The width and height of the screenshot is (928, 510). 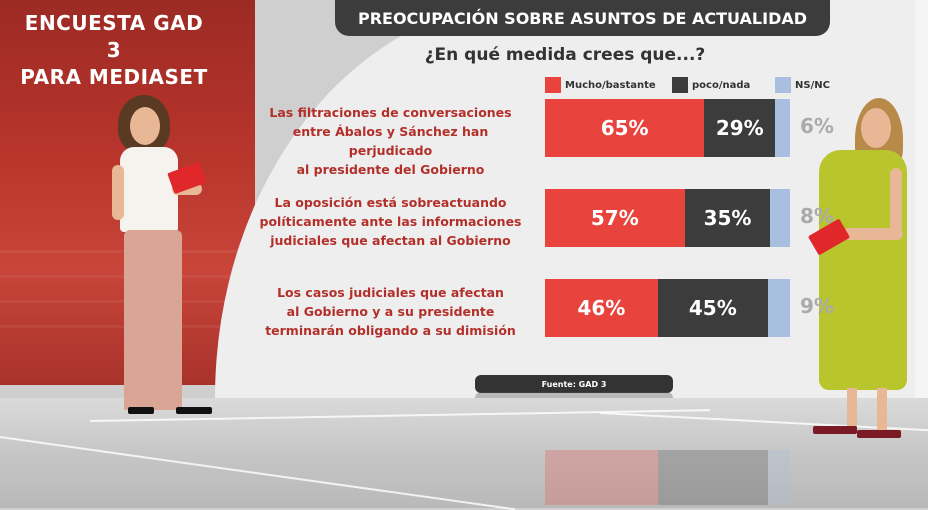 What do you see at coordinates (390, 292) in the screenshot?
I see `question-line: Los casos judiciales que afectan` at bounding box center [390, 292].